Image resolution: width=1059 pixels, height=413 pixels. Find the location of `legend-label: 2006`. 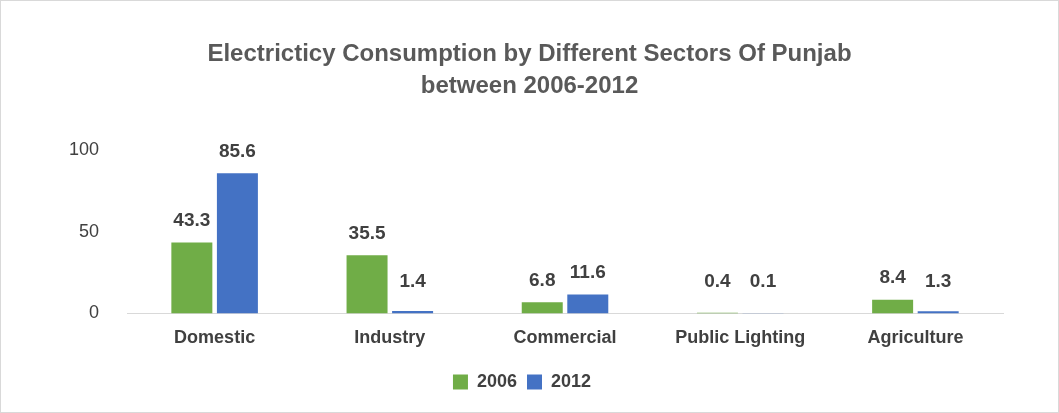

legend-label: 2006 is located at coordinates (496, 380).